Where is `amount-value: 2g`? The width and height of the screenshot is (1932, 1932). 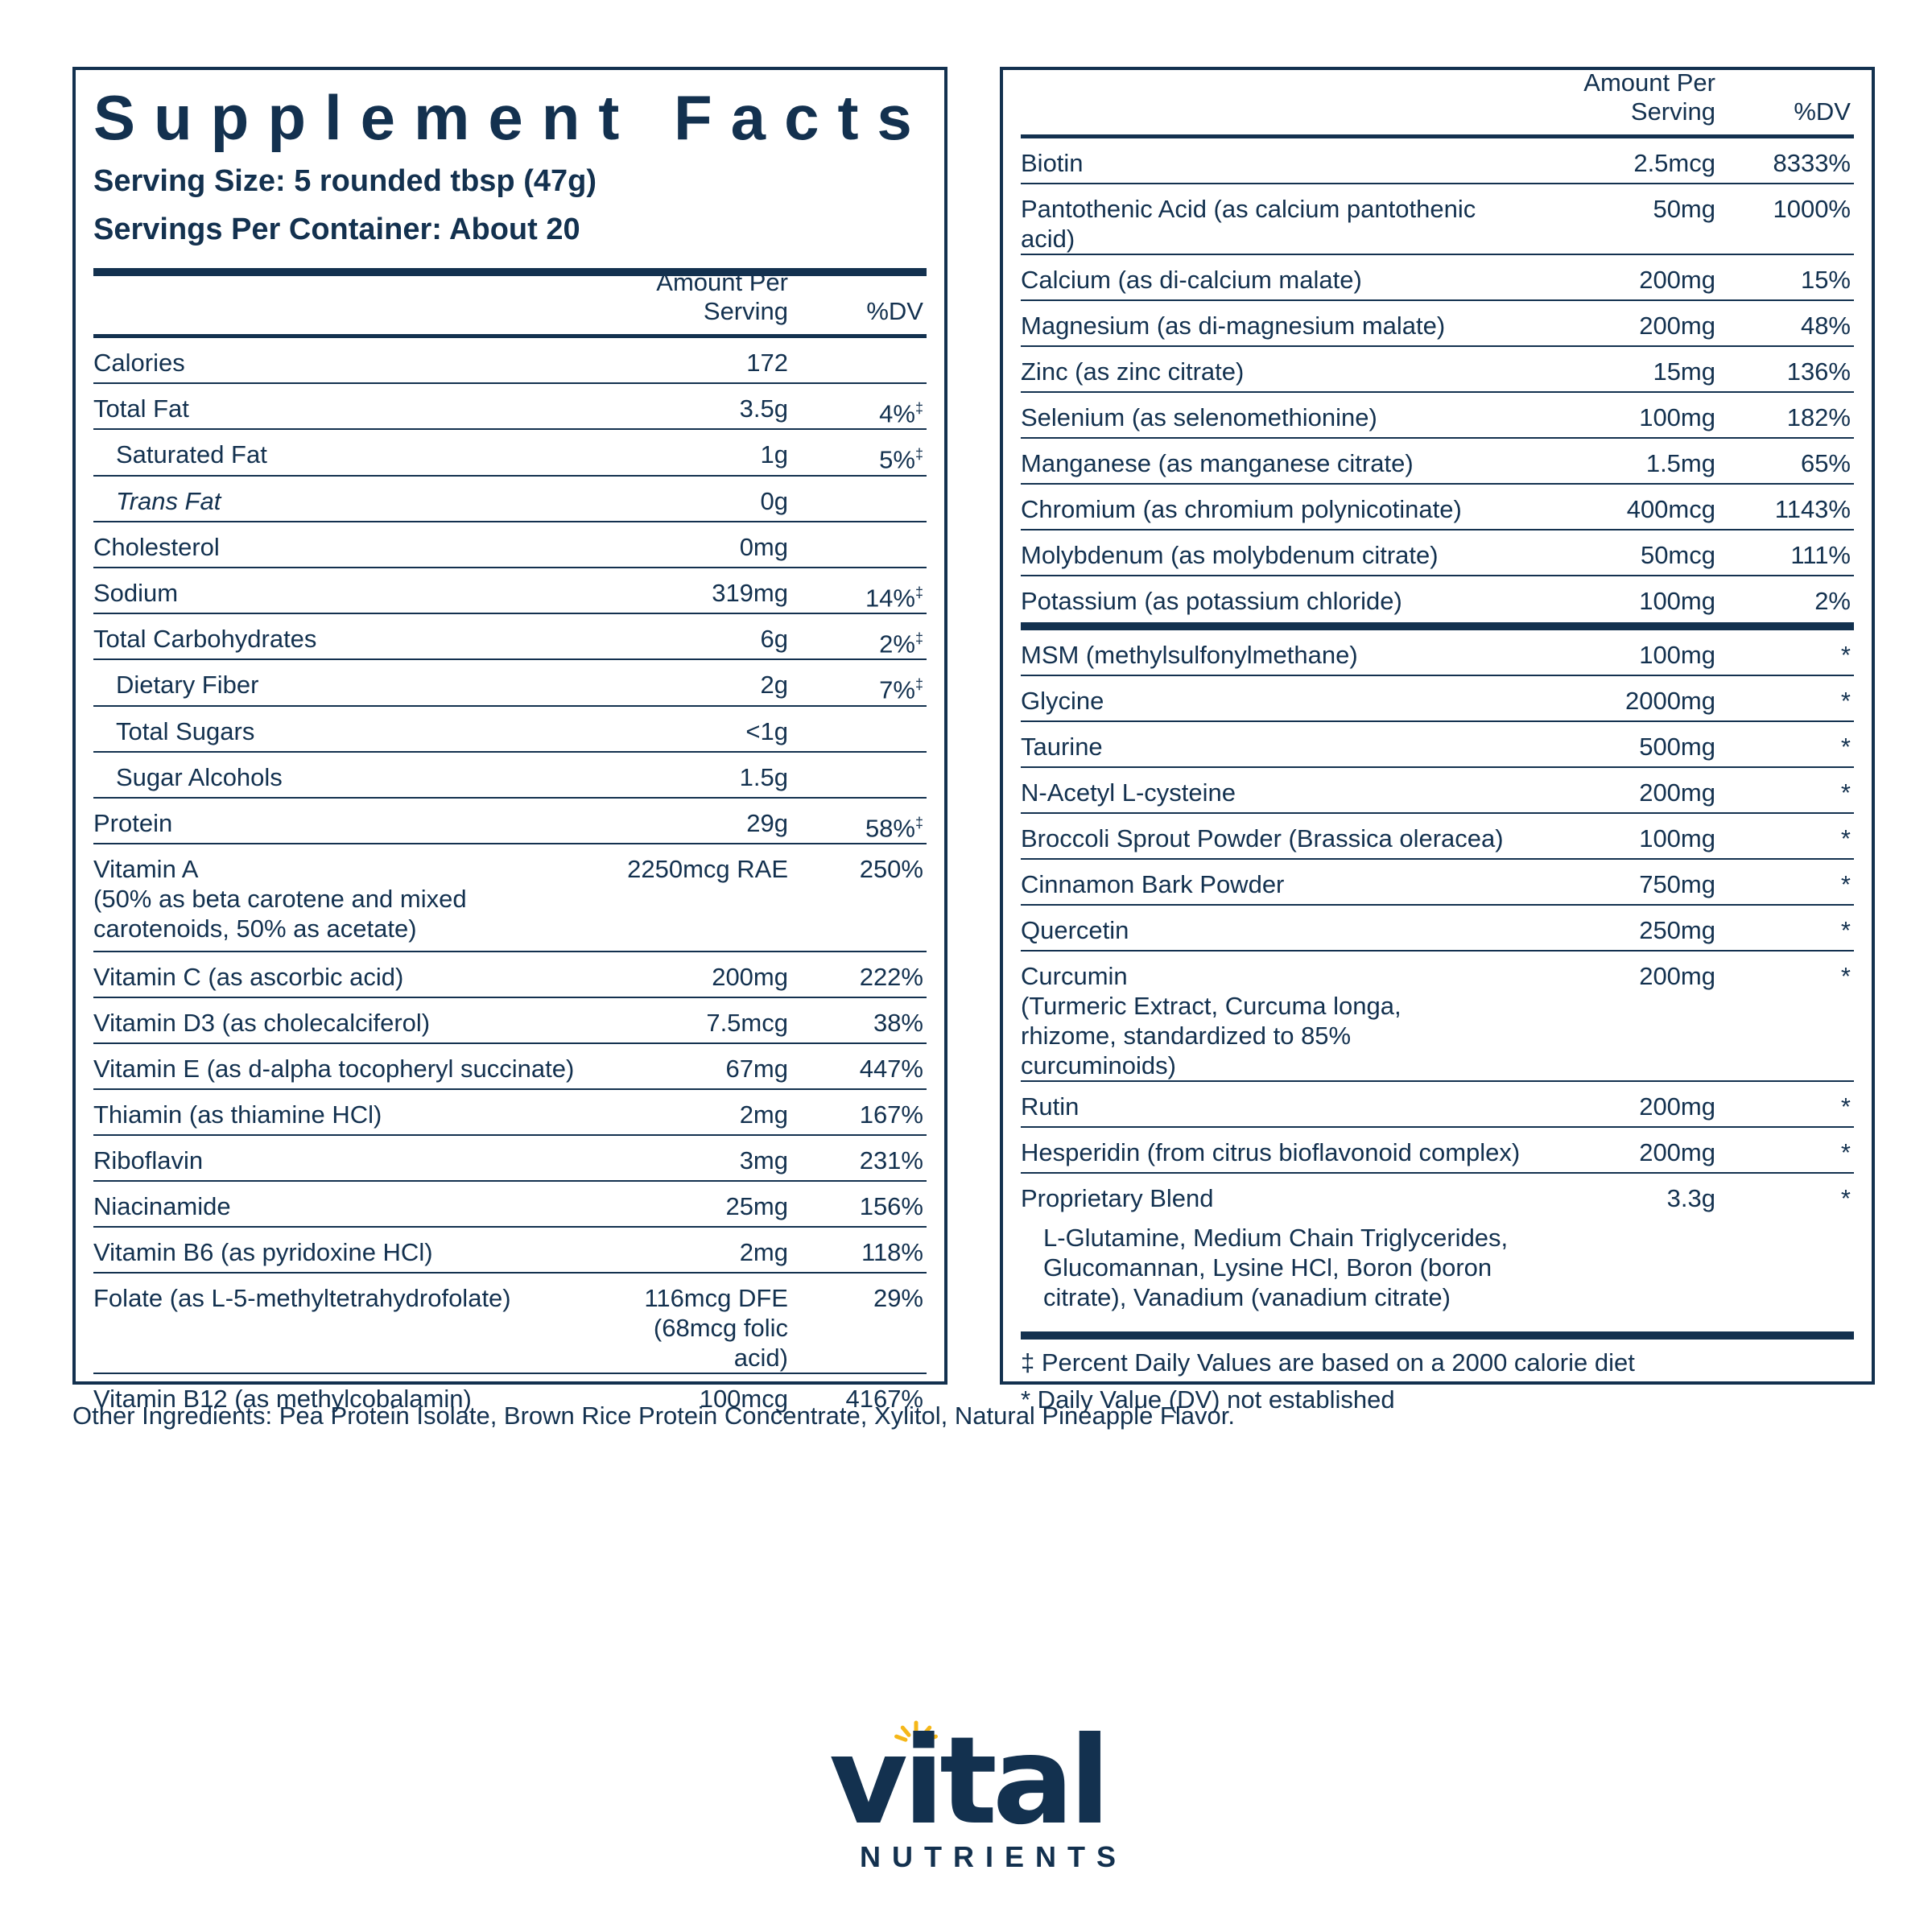
amount-value: 2g is located at coordinates (774, 685).